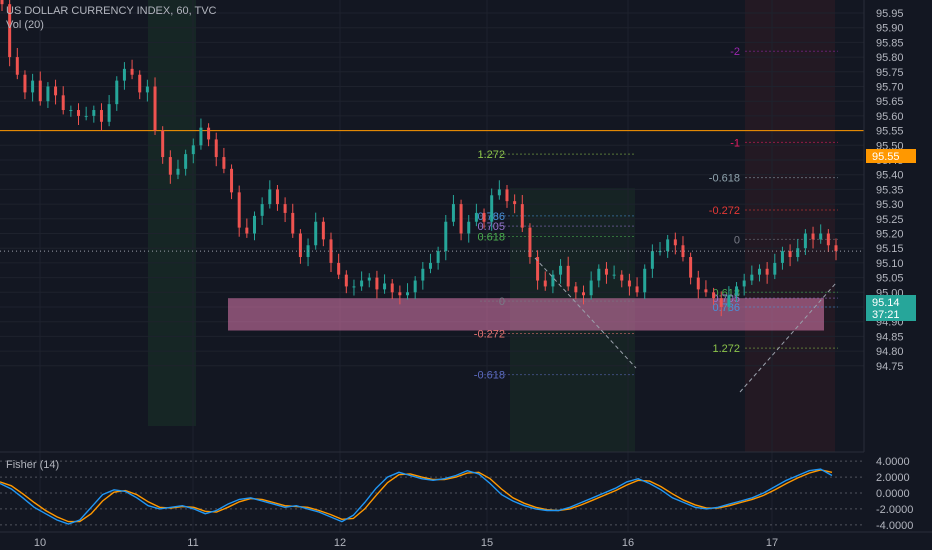  Describe the element at coordinates (735, 52) in the screenshot. I see `fib-level-label: -2` at that location.